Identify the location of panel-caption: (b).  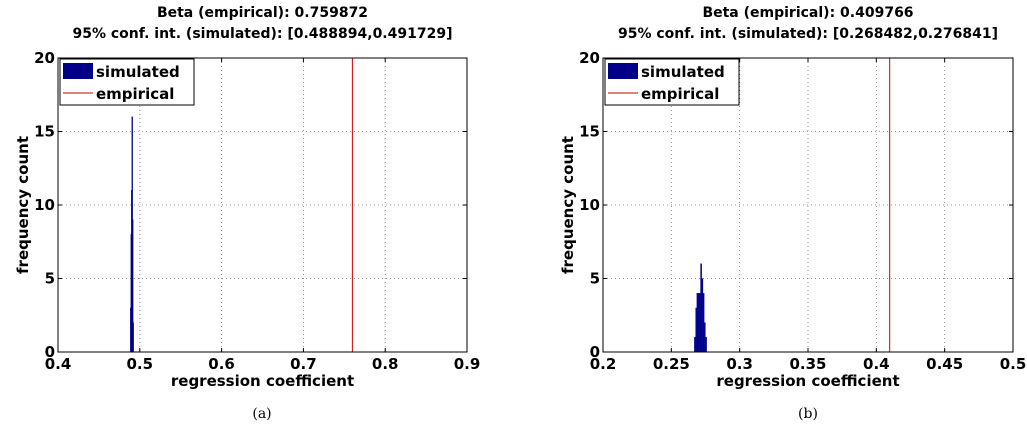
(808, 414).